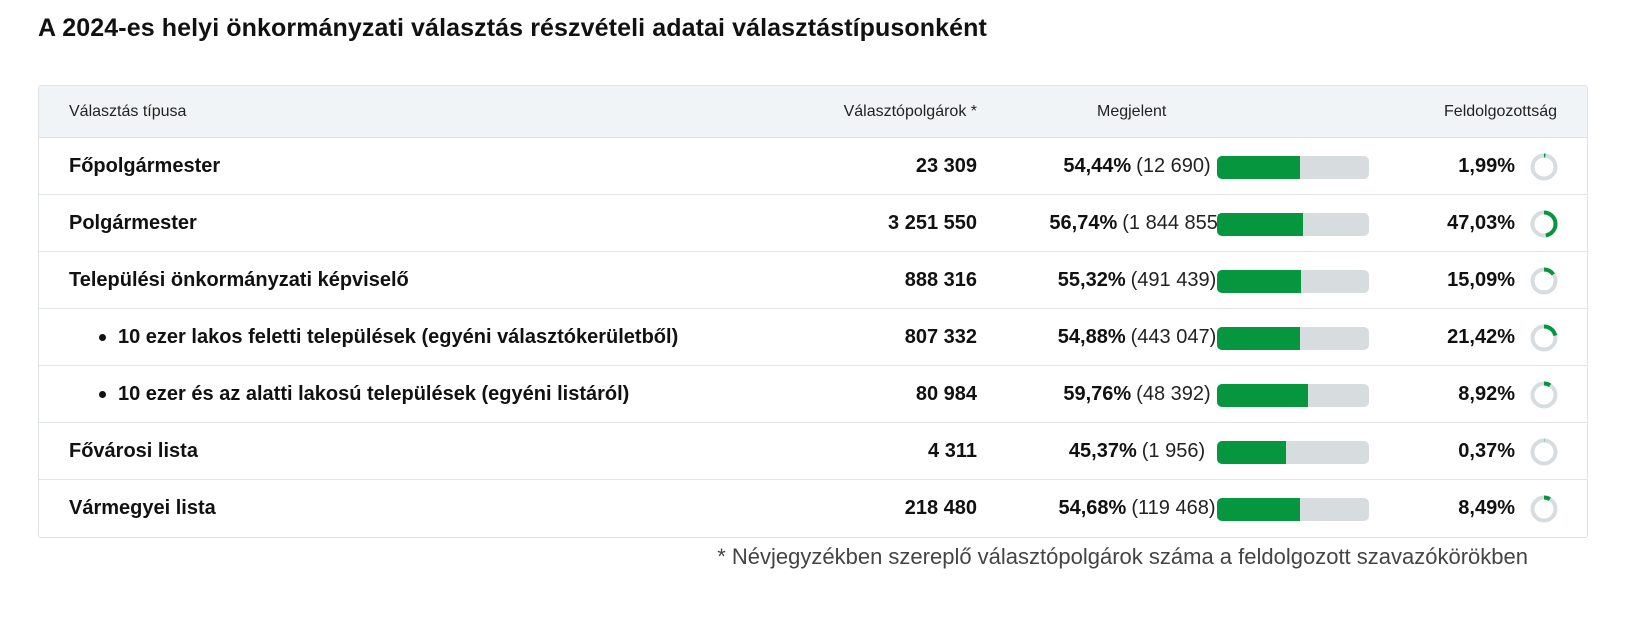 This screenshot has width=1626, height=618. I want to click on election-type-cell: Települési önkormányzati képviselő, so click(239, 280).